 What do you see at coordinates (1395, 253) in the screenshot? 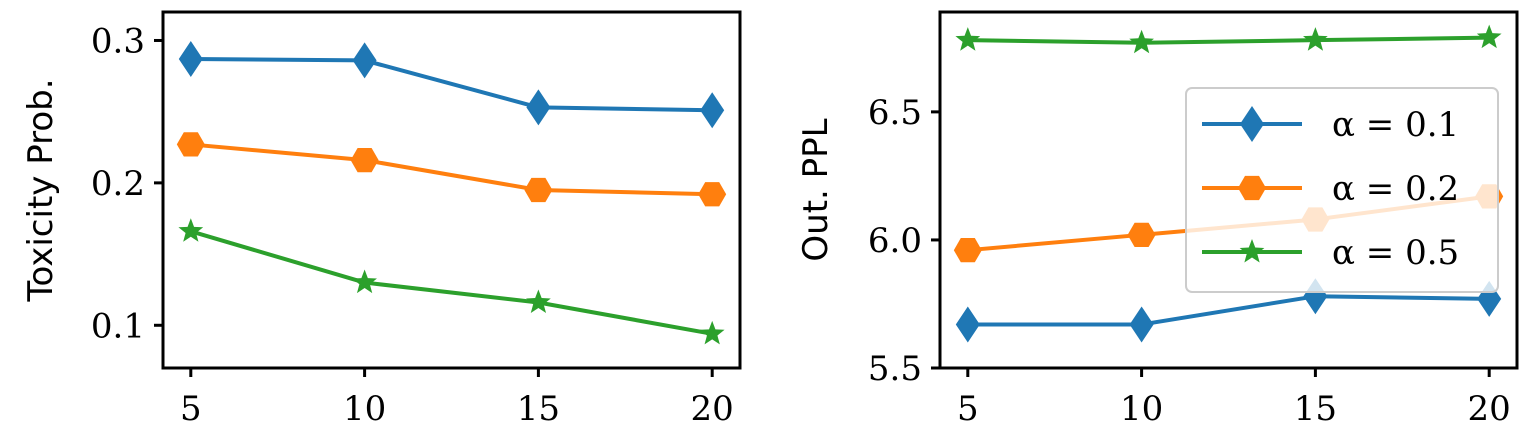
I see `legend-label-3: α = 0.5` at bounding box center [1395, 253].